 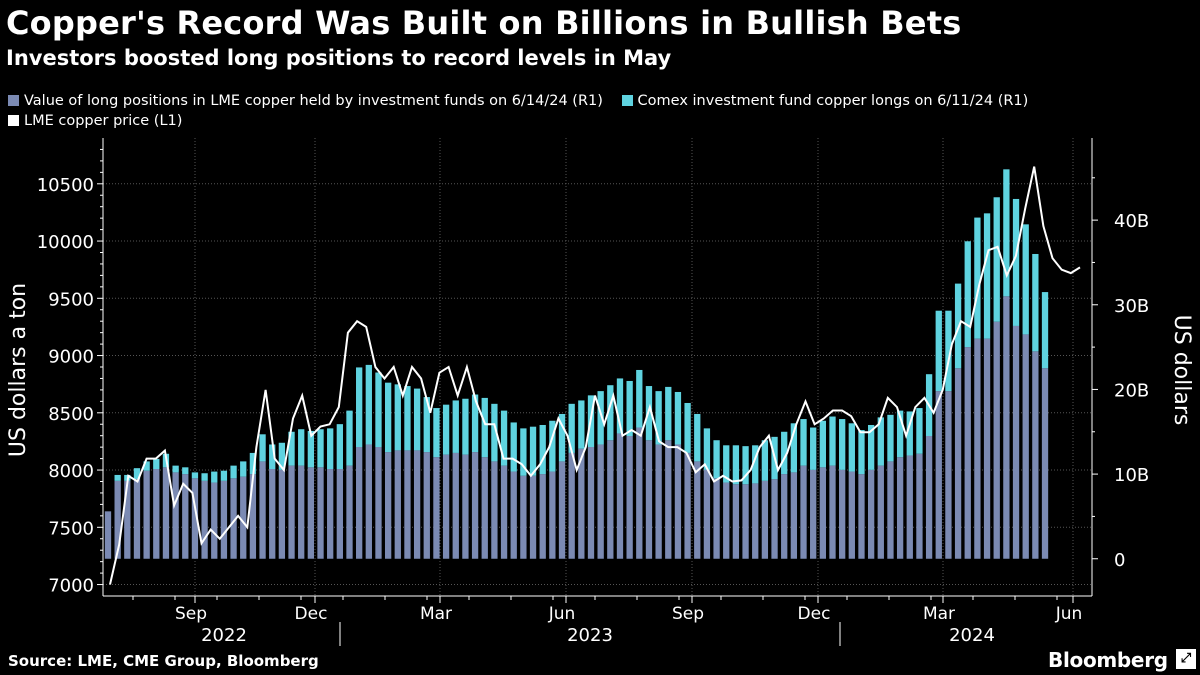 I want to click on x-tick-label: Mar, so click(x=436, y=614).